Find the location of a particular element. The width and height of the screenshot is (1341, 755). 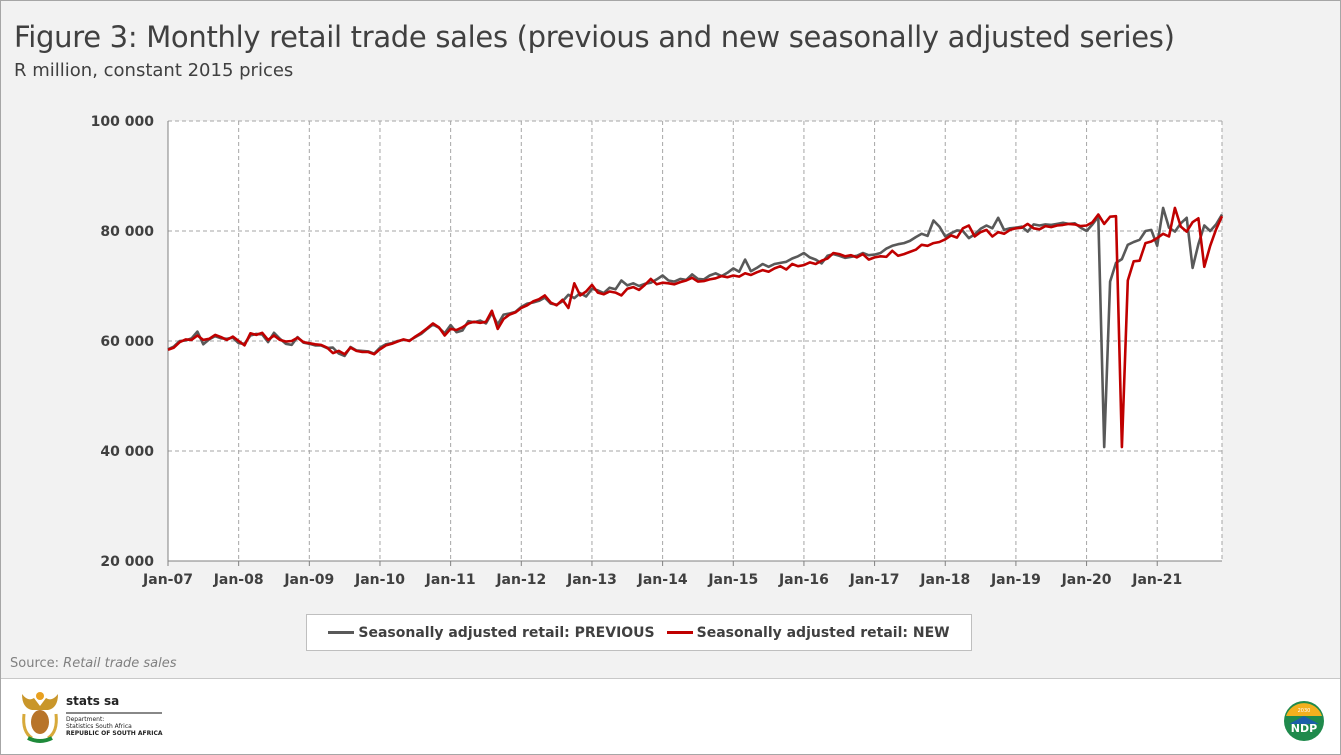

stats-sa-name: stats sa is located at coordinates (93, 701).